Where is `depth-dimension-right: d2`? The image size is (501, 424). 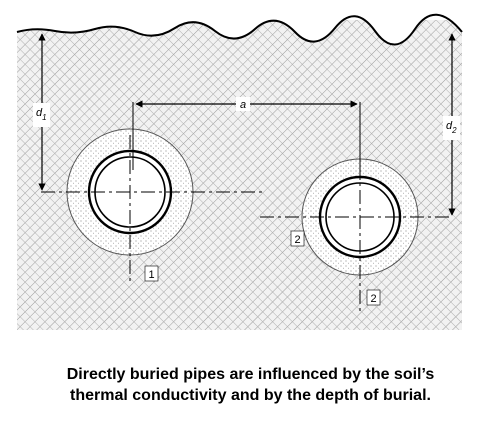 depth-dimension-right: d2 is located at coordinates (451, 124).